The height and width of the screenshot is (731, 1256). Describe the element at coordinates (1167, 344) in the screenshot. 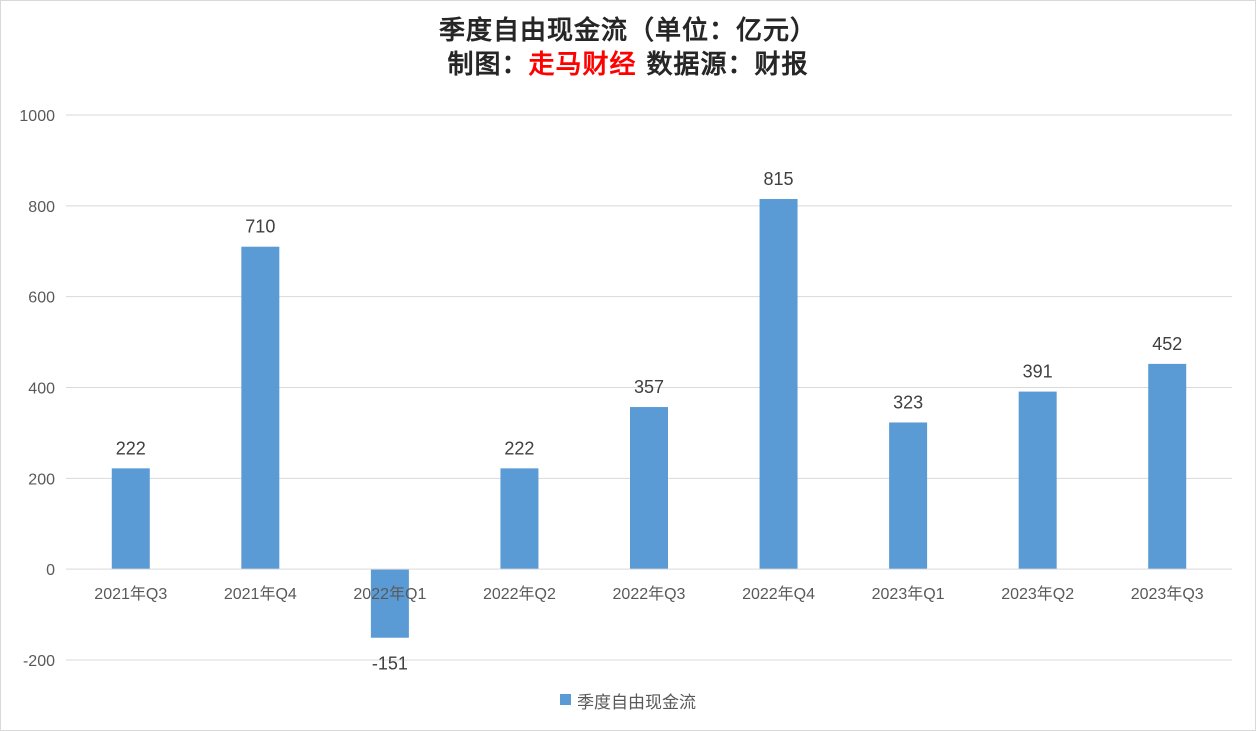

I see `data-label: 452` at that location.